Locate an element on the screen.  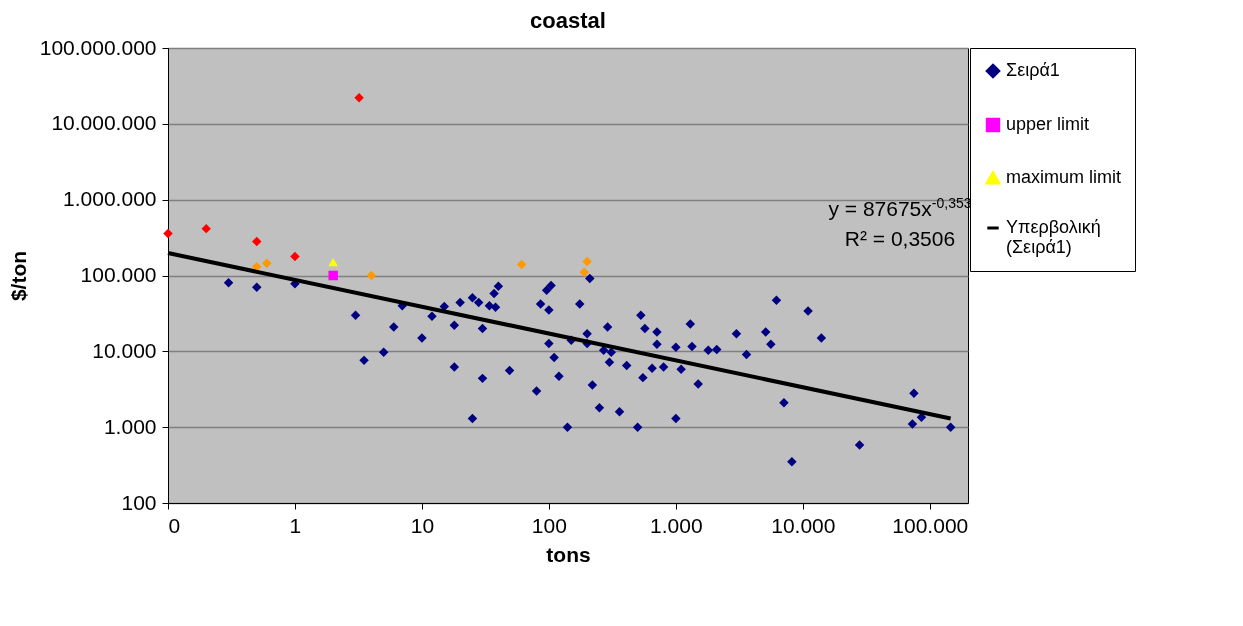
x-tick-label: 0 is located at coordinates (174, 525).